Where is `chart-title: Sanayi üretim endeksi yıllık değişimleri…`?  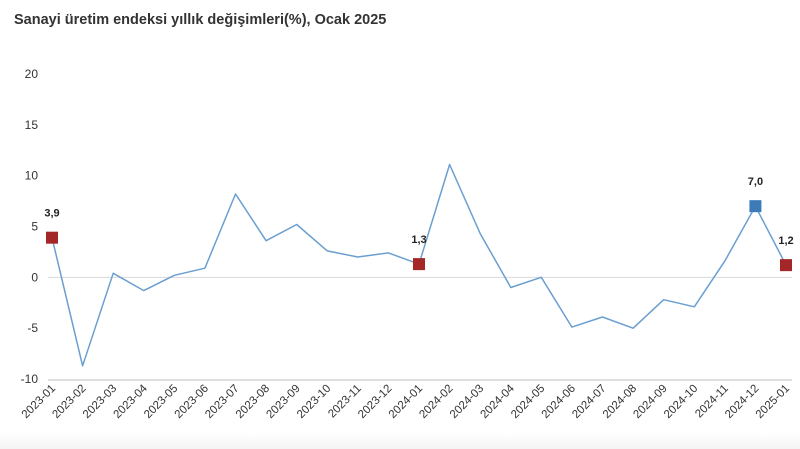 chart-title: Sanayi üretim endeksi yıllık değişimleri… is located at coordinates (200, 20).